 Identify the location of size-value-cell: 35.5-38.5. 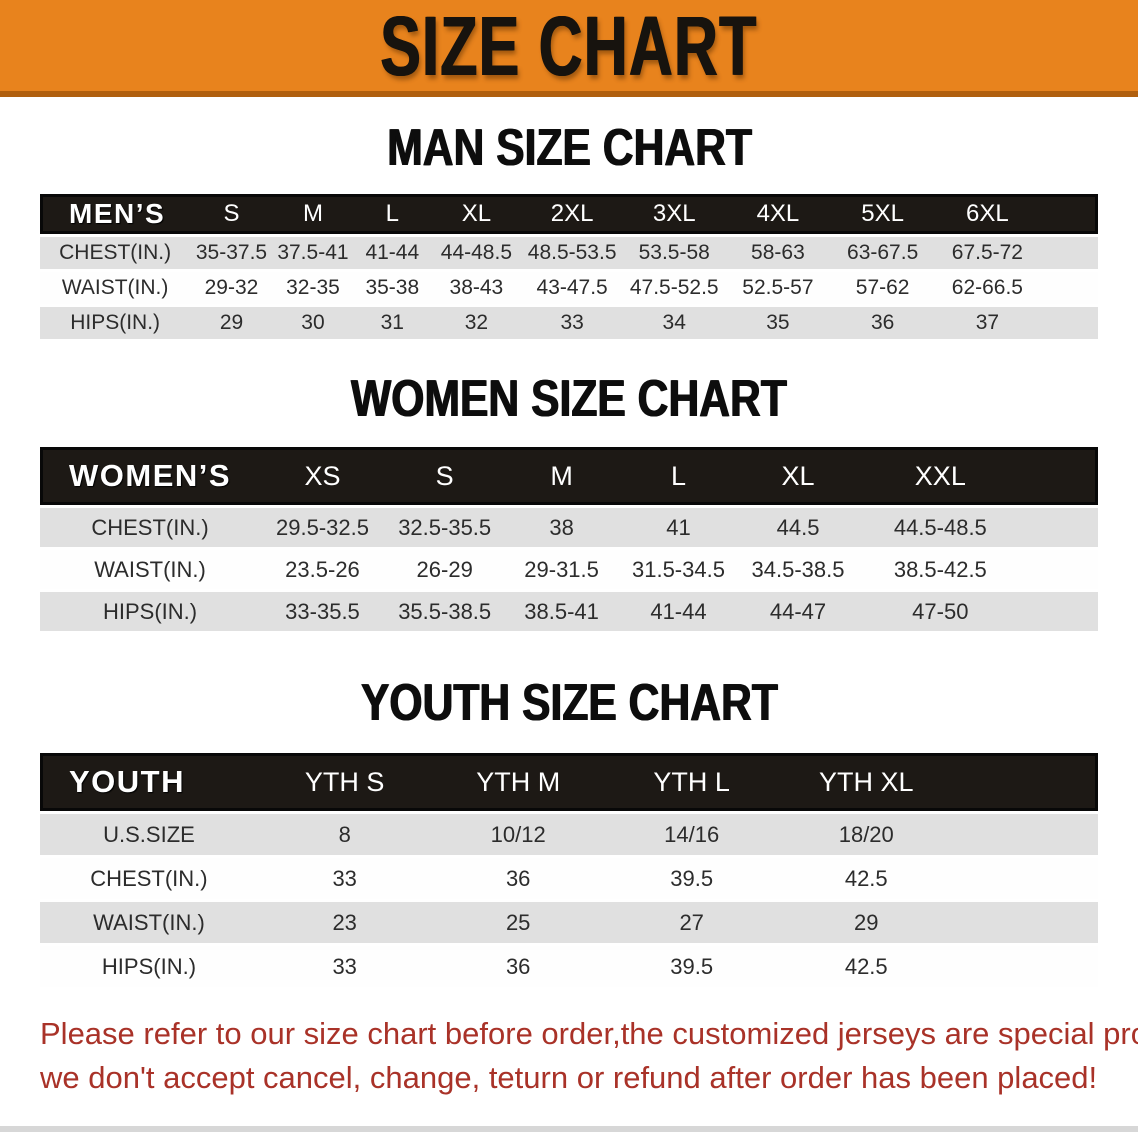
(445, 611).